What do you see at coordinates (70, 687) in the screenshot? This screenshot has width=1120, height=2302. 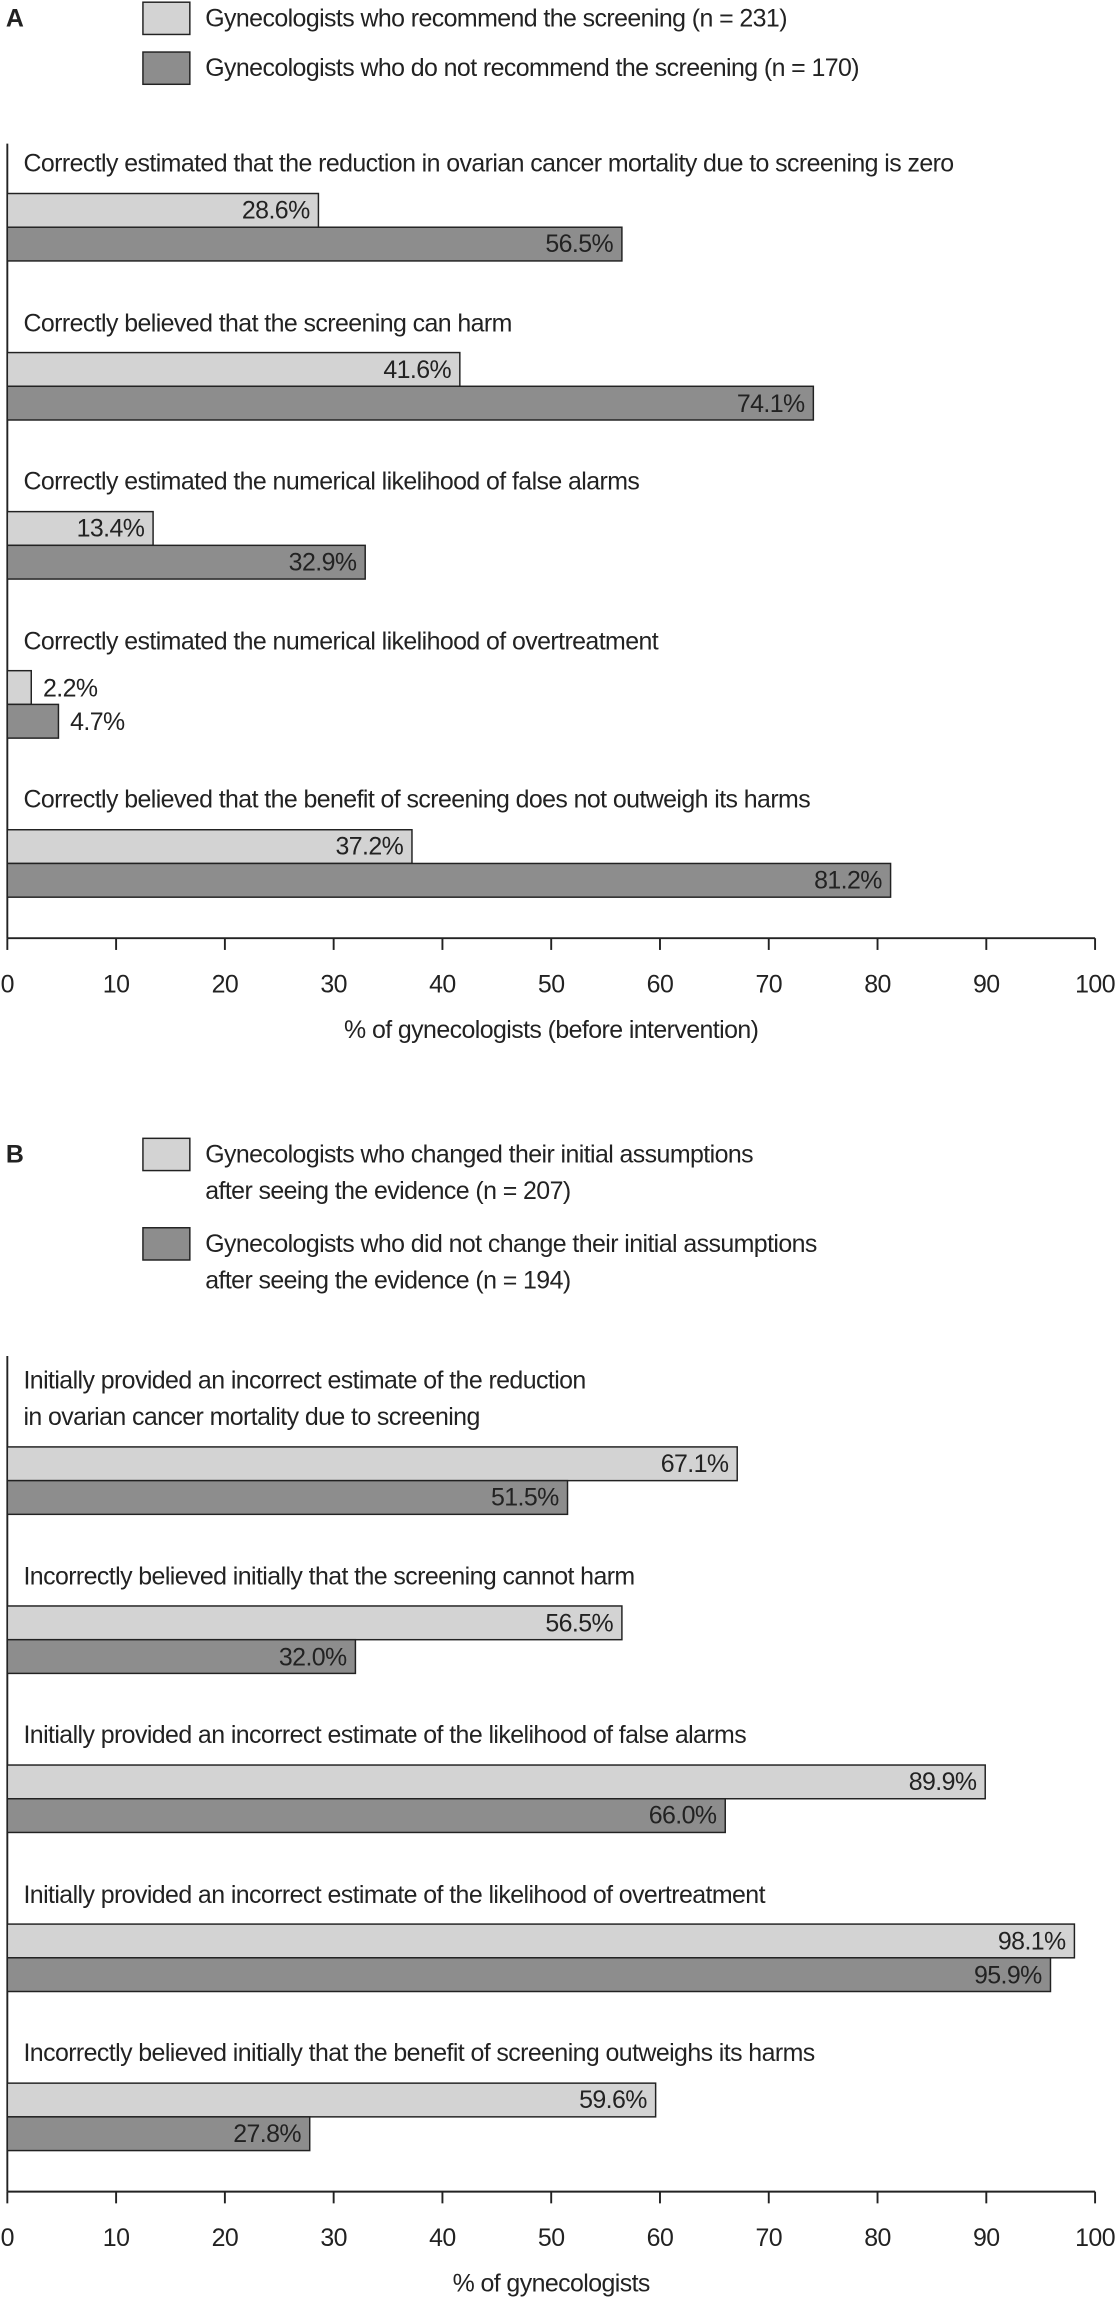 I see `value-label: 2.2%` at bounding box center [70, 687].